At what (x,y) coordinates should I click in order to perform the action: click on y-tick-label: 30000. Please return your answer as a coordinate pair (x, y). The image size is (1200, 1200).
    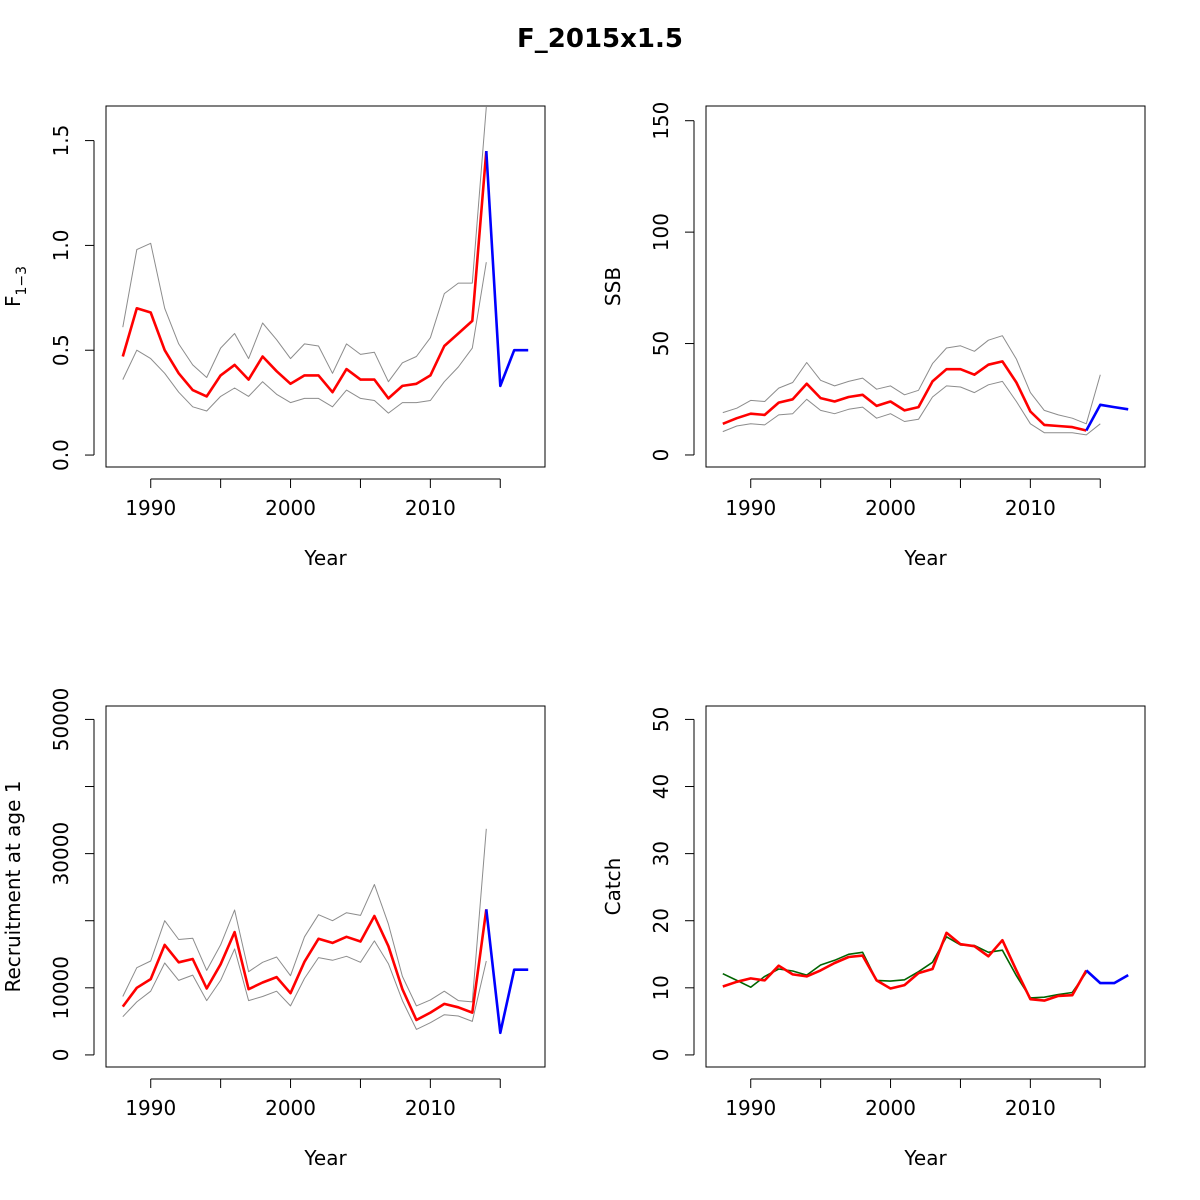
    Looking at the image, I should click on (61, 854).